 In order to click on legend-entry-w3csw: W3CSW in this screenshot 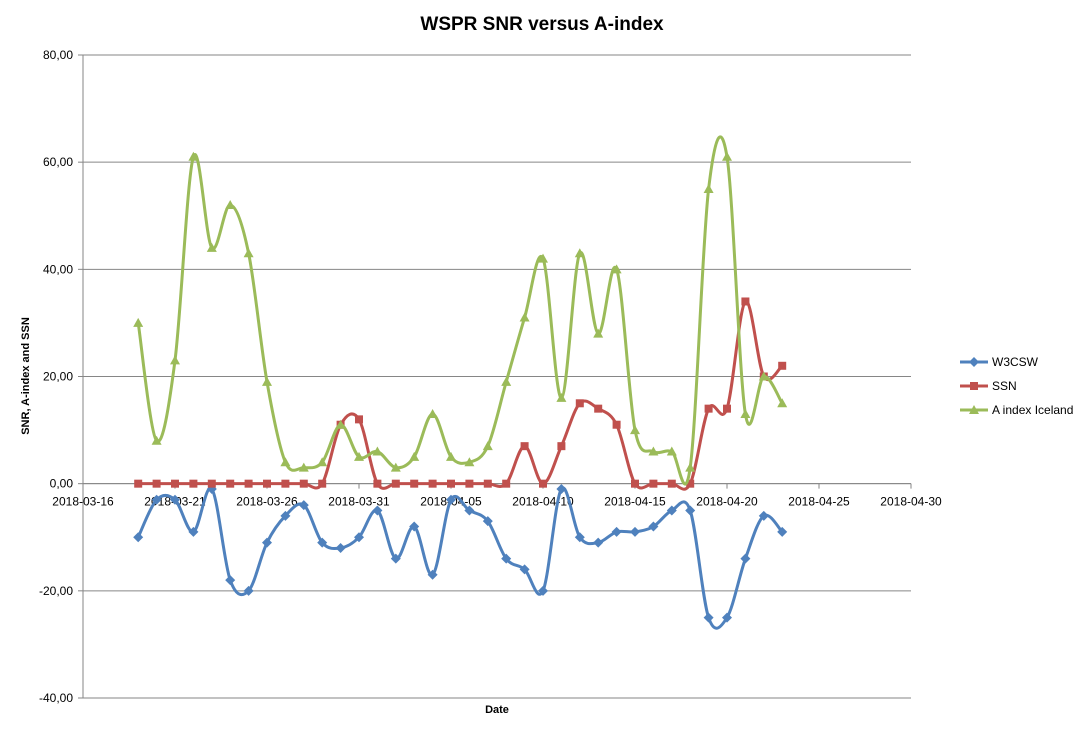, I will do `click(999, 362)`.